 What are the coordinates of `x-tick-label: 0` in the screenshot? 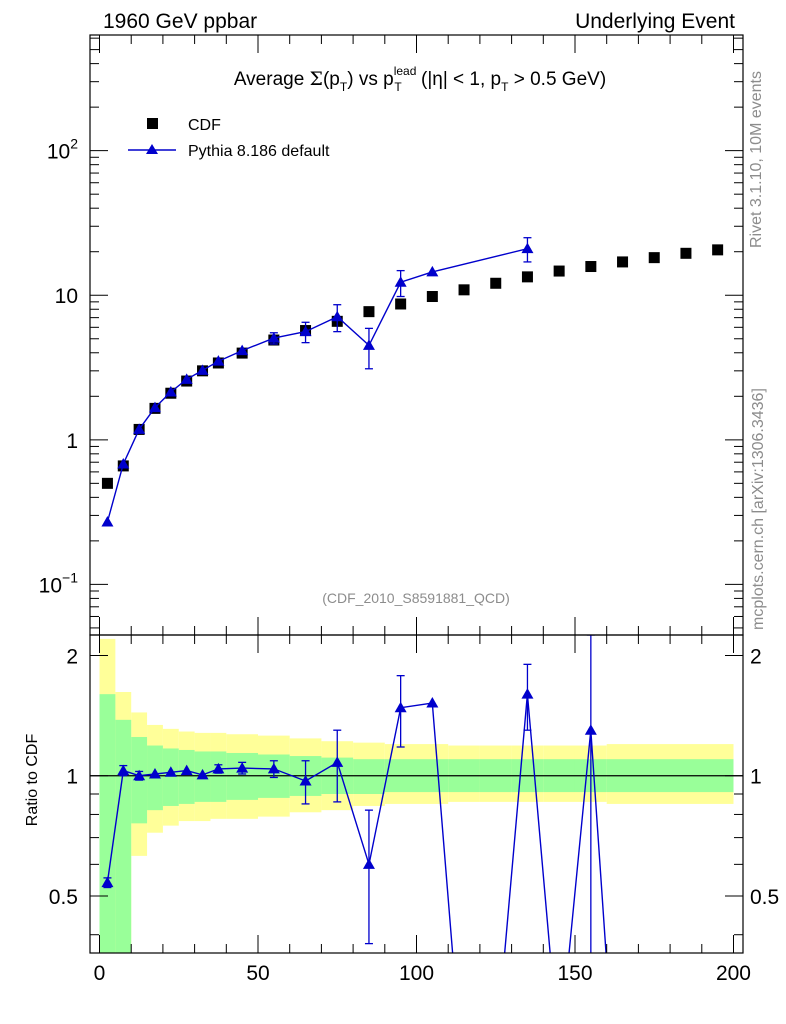 It's located at (100, 973).